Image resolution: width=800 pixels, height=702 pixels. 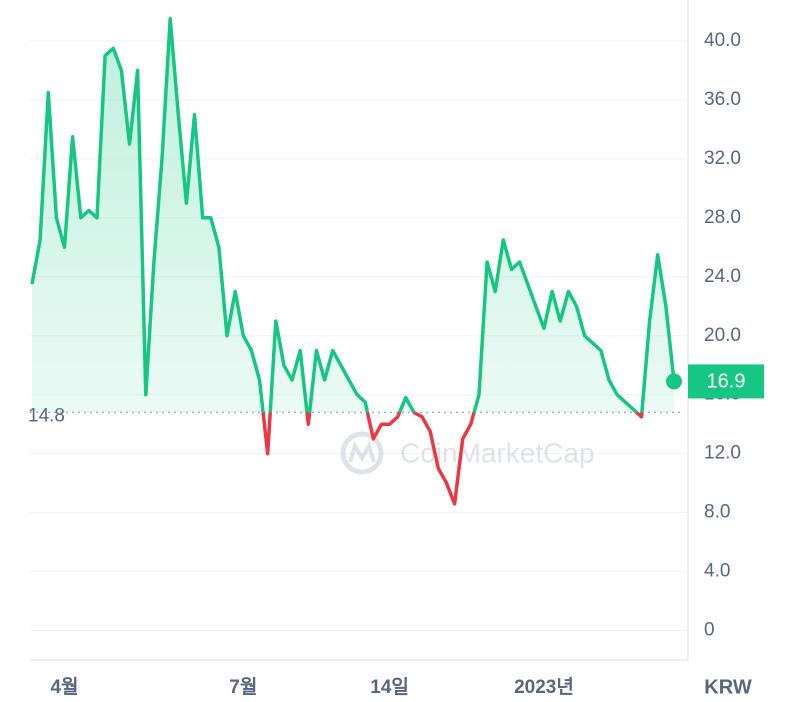 I want to click on y-tick-label: 36.0, so click(x=722, y=99).